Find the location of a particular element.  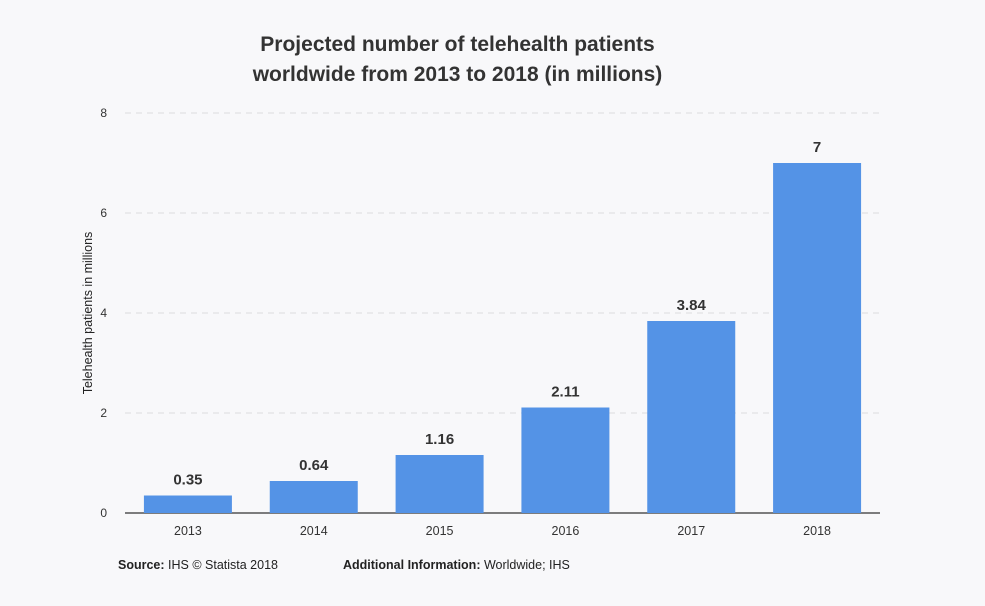

y-tick-label: 0 is located at coordinates (103, 513).